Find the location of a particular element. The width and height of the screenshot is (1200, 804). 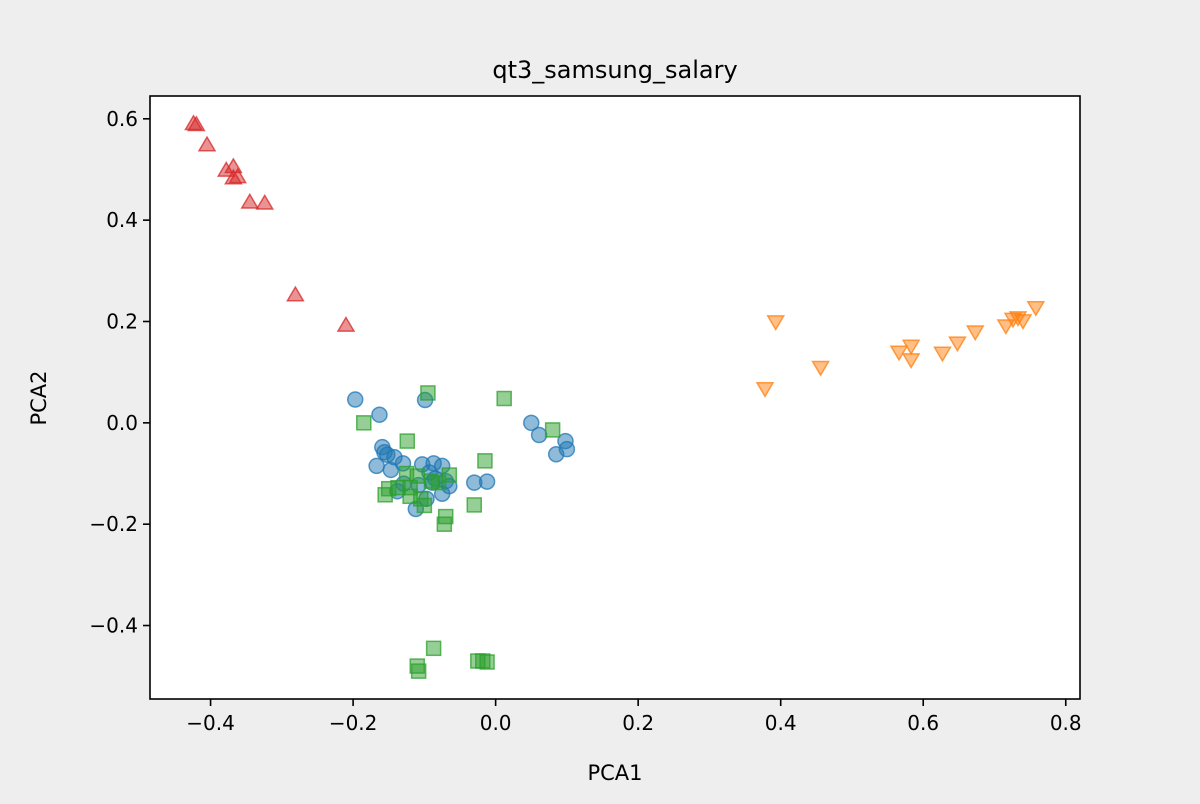

series-triangle_down is located at coordinates (900, 349).